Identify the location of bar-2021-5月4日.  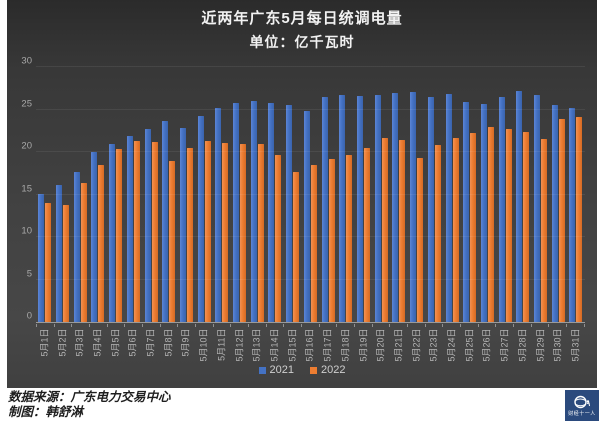
(94, 237).